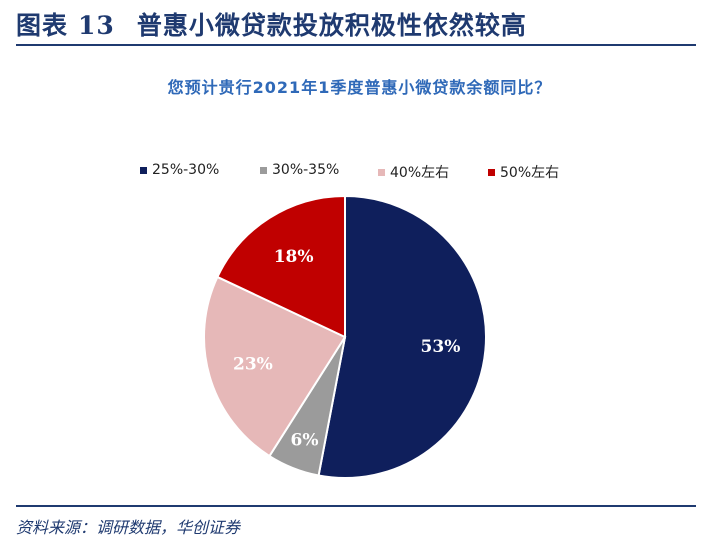  I want to click on legend-item-0: 25%-30%, so click(179, 170).